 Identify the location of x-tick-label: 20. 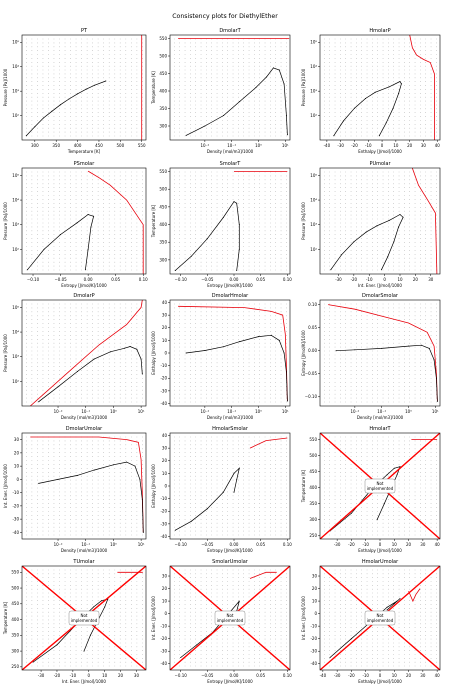
(410, 145).